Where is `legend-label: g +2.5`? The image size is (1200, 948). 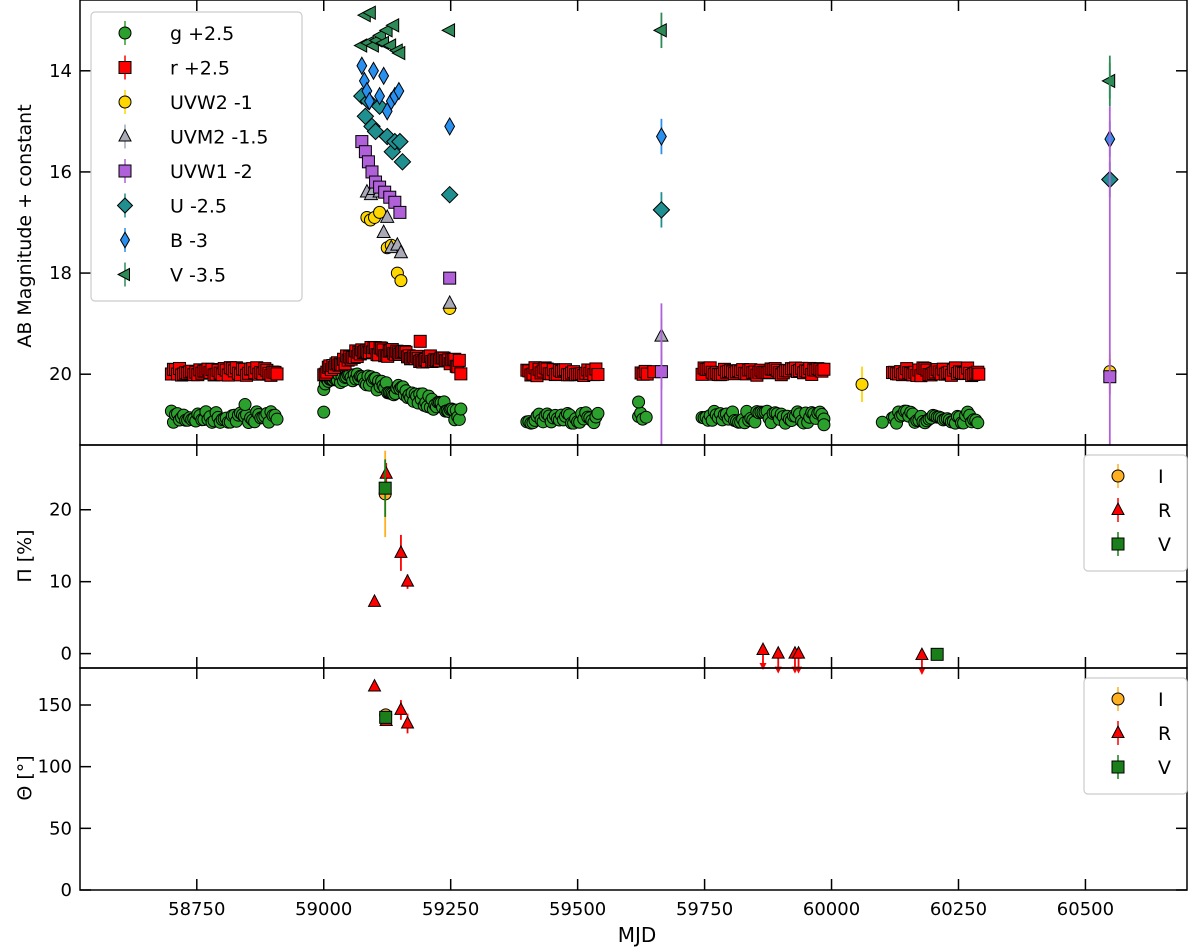 legend-label: g +2.5 is located at coordinates (202, 34).